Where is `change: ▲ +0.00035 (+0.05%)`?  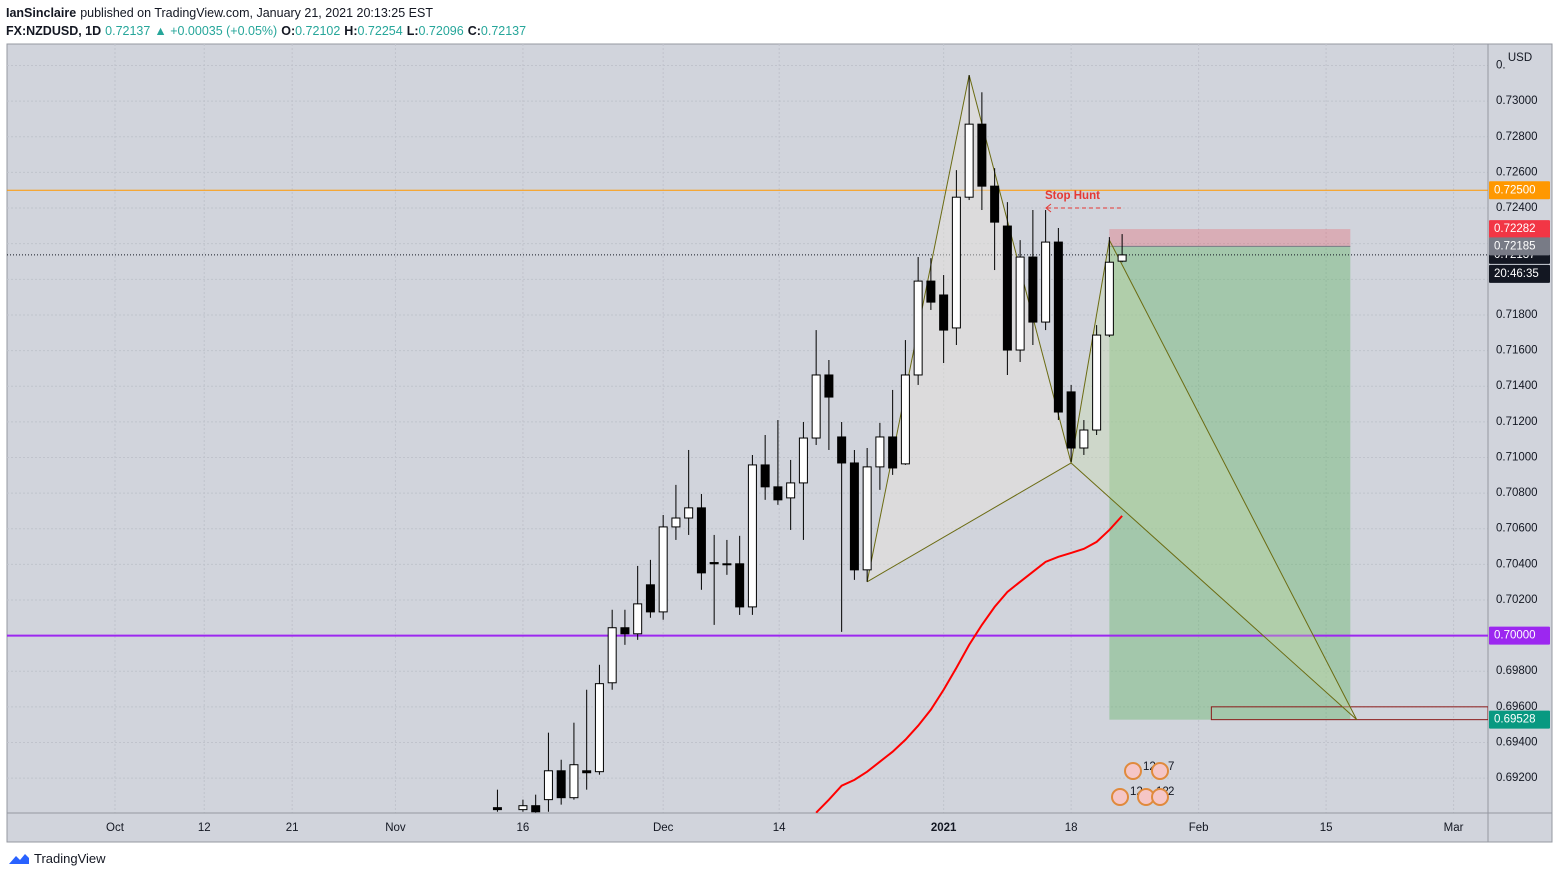 change: ▲ +0.00035 (+0.05%) is located at coordinates (216, 31).